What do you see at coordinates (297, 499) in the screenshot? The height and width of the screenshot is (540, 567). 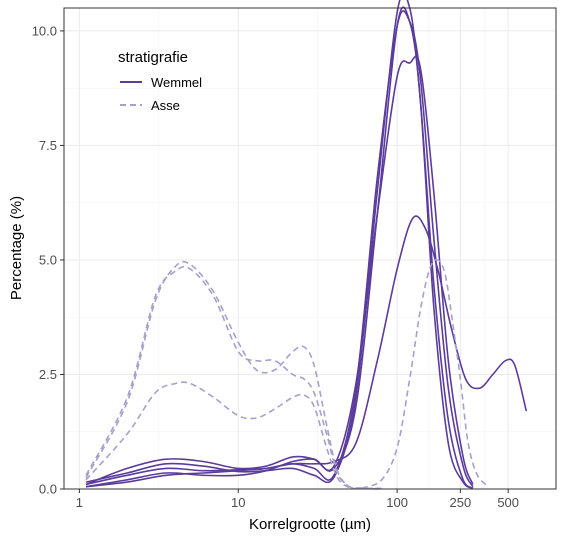 I see `x-axis: 1 10 100 250 500` at bounding box center [297, 499].